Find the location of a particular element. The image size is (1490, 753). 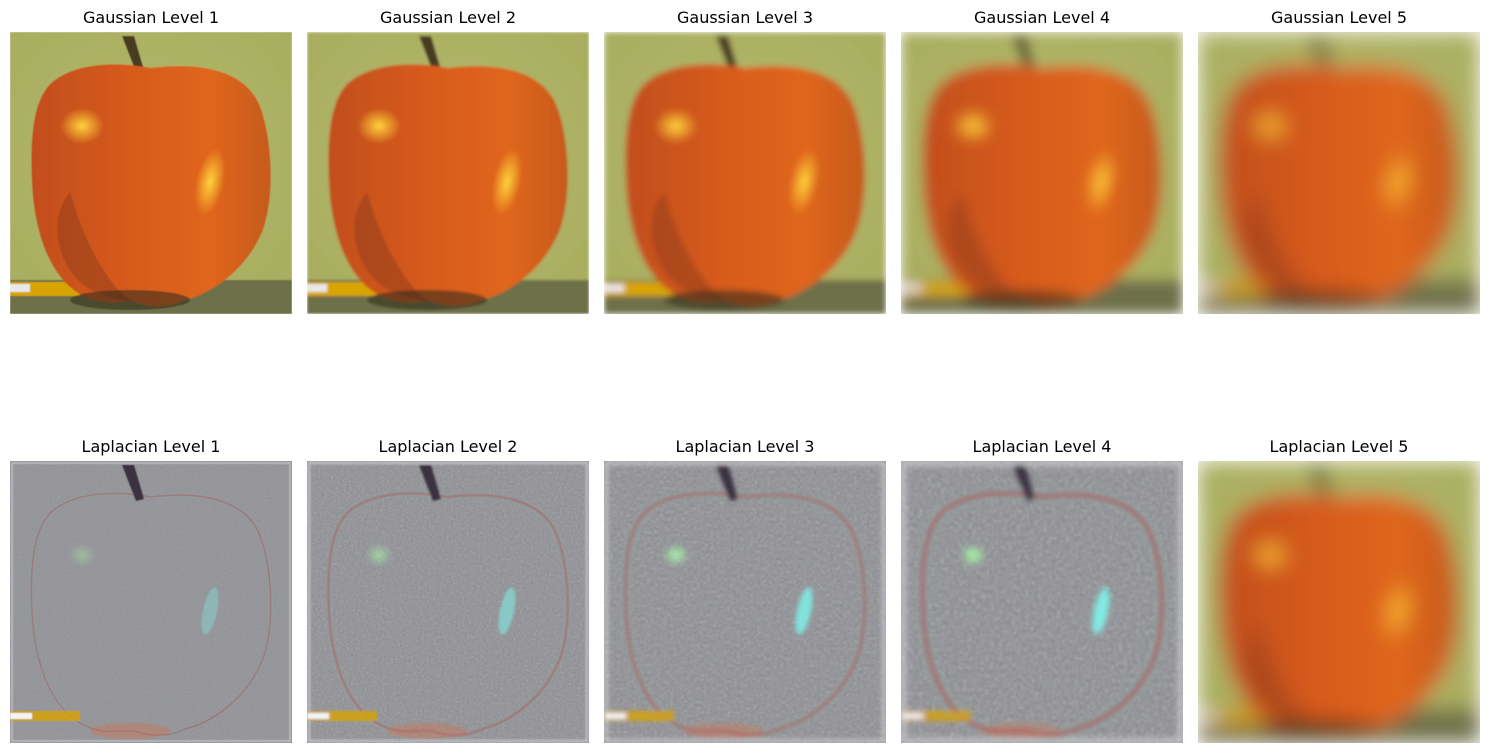

laplacian-title-5: Laplacian Level 5 is located at coordinates (1339, 446).